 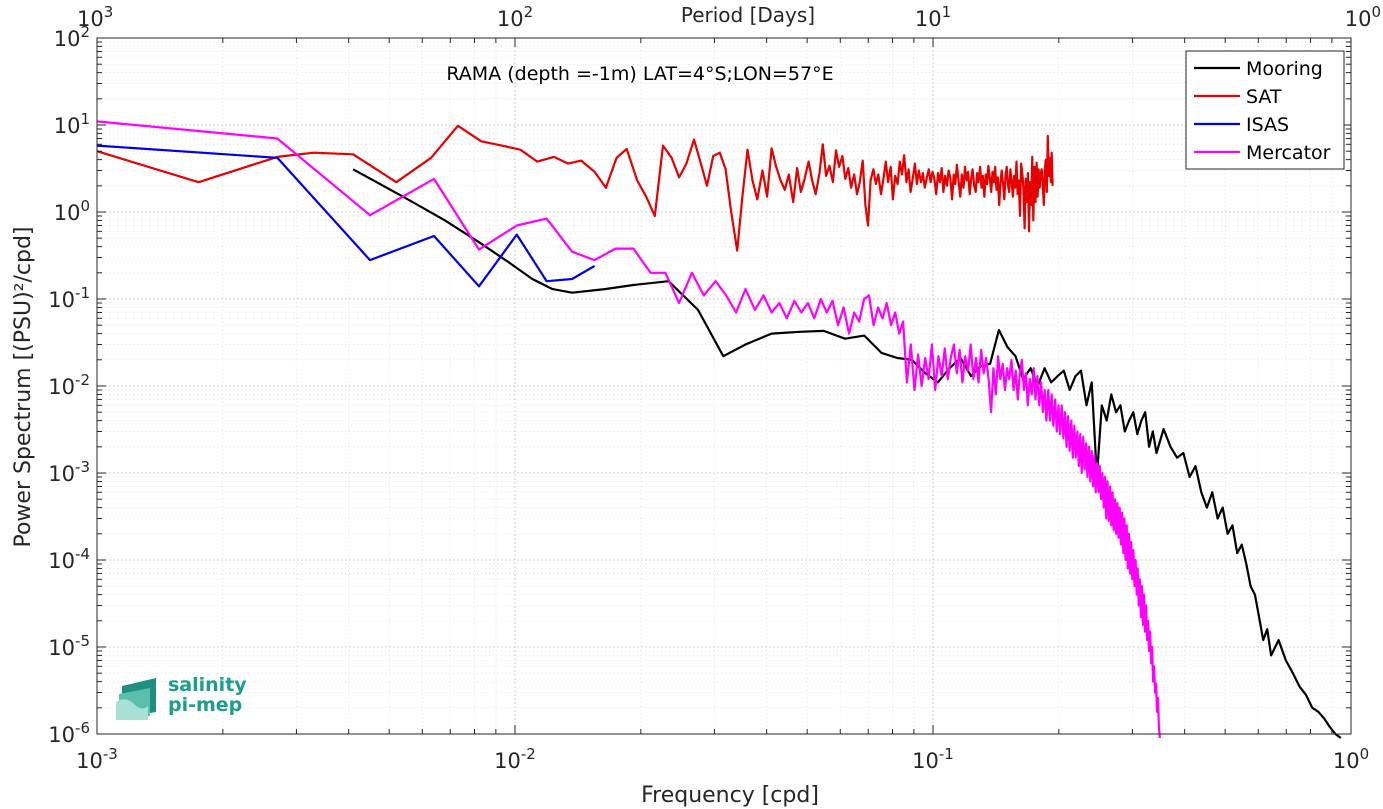 I want to click on legend-box, so click(x=1265, y=110).